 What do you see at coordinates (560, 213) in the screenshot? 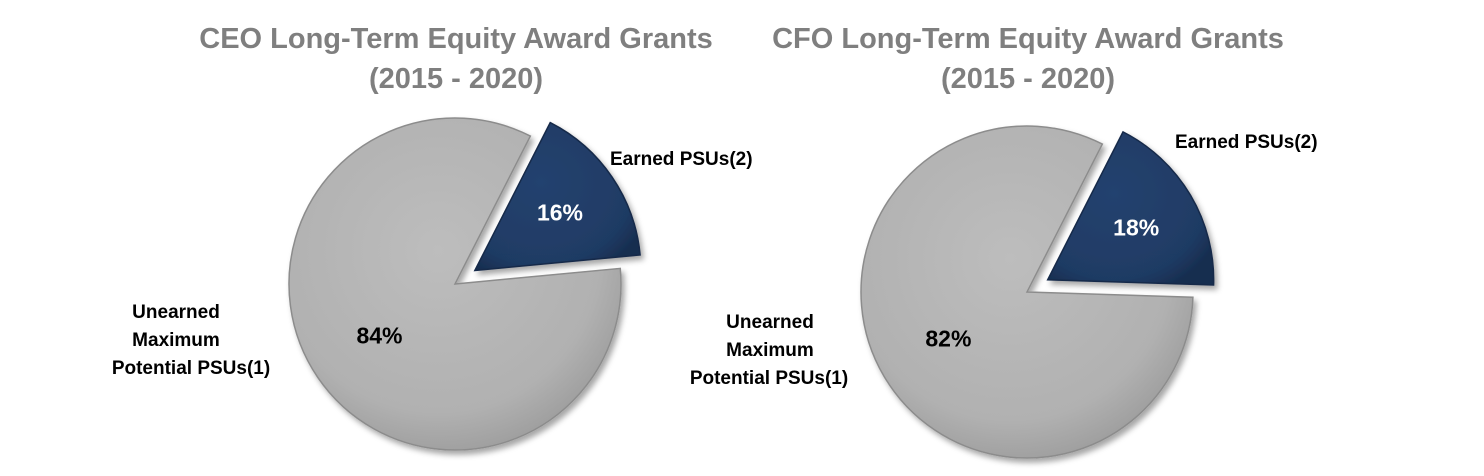
I see `ceo-slice-earned-value-label: 16%` at bounding box center [560, 213].